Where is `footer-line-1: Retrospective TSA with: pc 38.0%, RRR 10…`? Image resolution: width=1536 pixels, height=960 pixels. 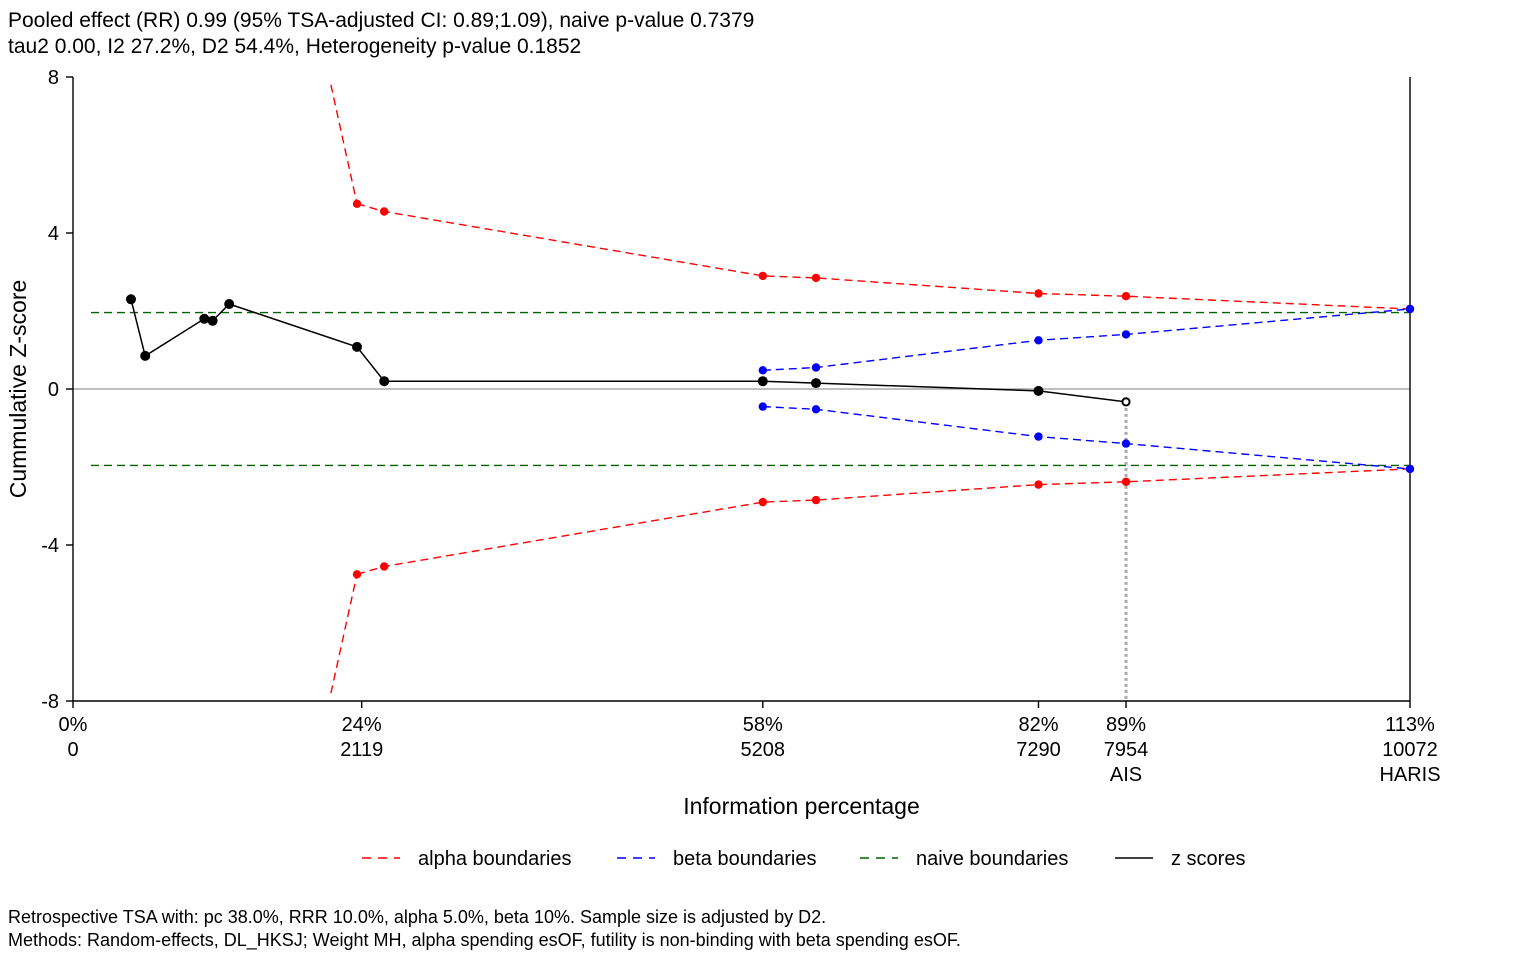 footer-line-1: Retrospective TSA with: pc 38.0%, RRR 10… is located at coordinates (417, 917).